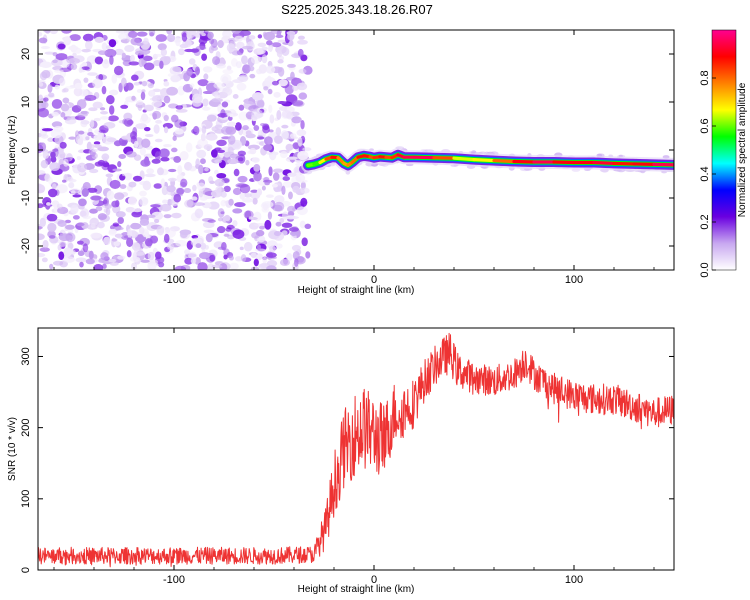  Describe the element at coordinates (26, 427) in the screenshot. I see `y-tick-label: 200` at that location.